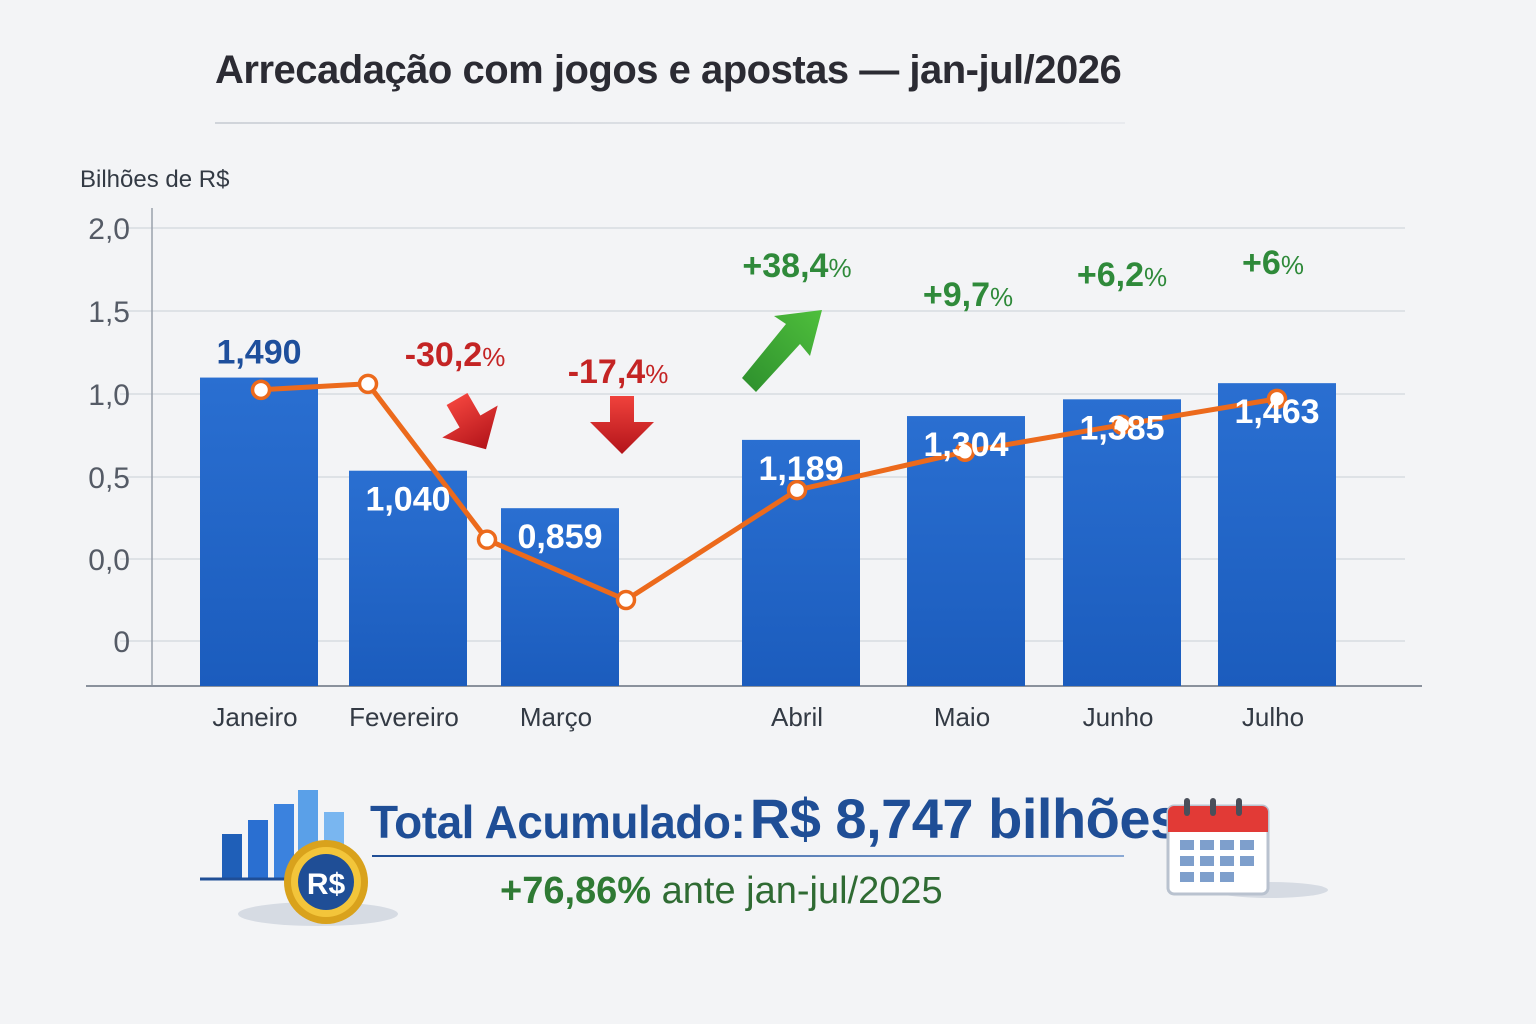 The width and height of the screenshot is (1536, 1024). Describe the element at coordinates (796, 266) in the screenshot. I see `change-label-abril: +38,4%` at that location.